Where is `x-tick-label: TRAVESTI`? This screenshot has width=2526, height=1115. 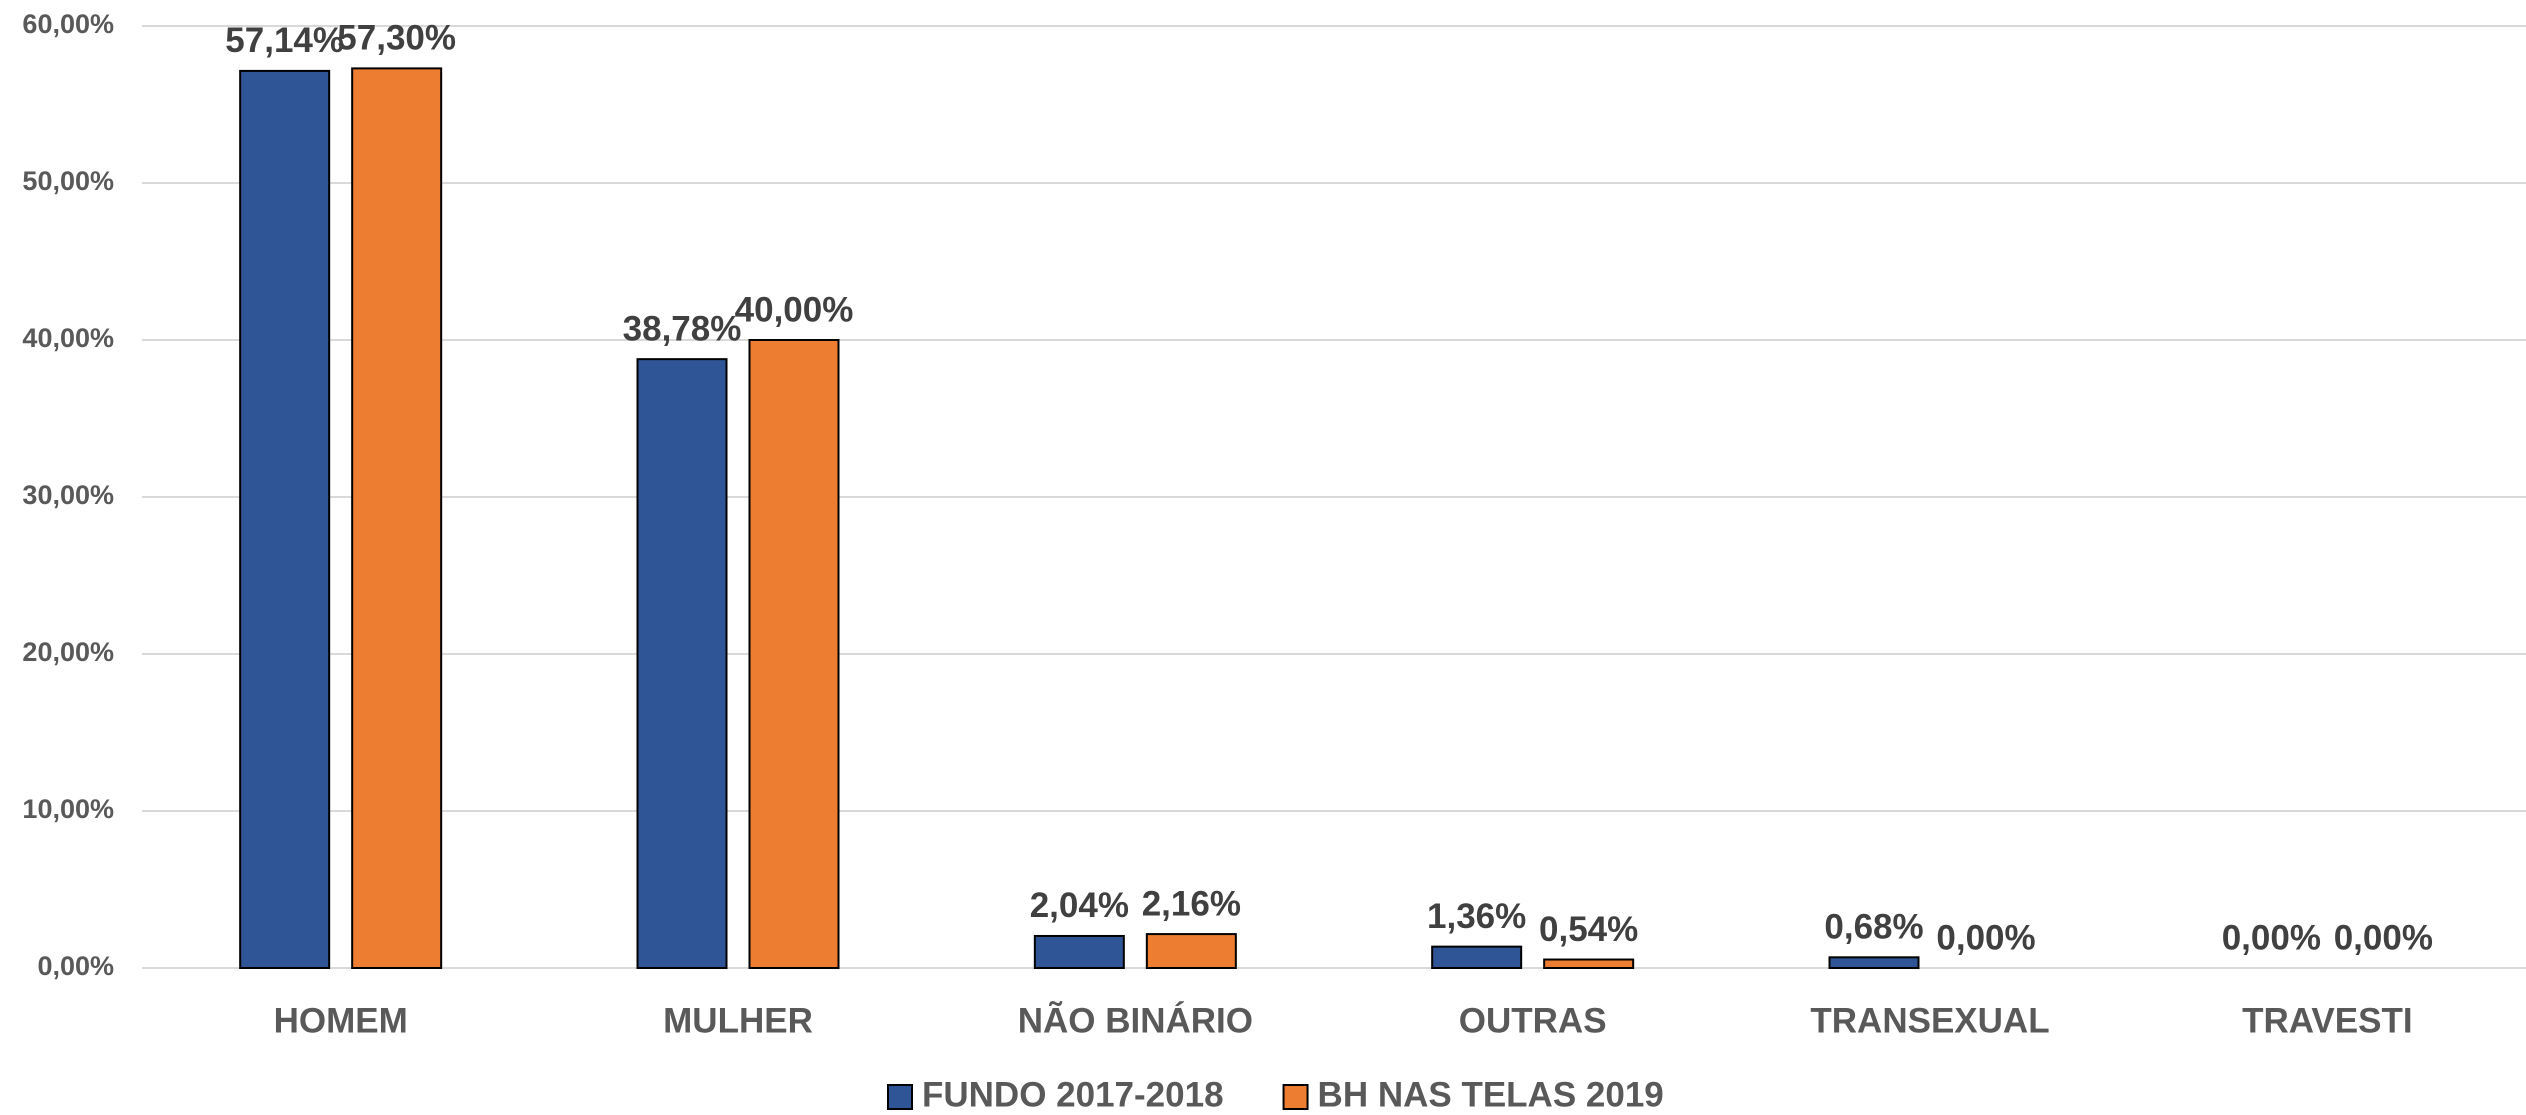
x-tick-label: TRAVESTI is located at coordinates (2327, 1020).